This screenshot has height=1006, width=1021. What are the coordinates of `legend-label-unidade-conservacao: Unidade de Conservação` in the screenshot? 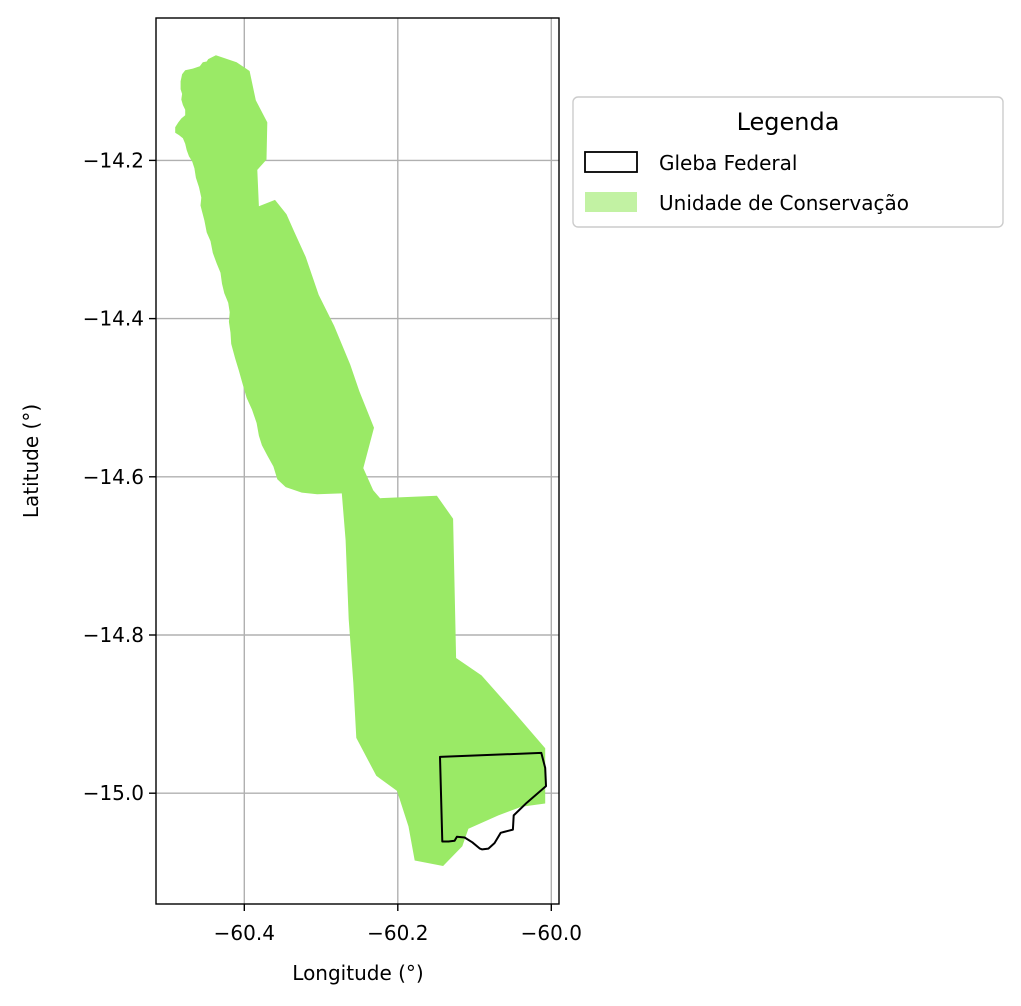 It's located at (784, 203).